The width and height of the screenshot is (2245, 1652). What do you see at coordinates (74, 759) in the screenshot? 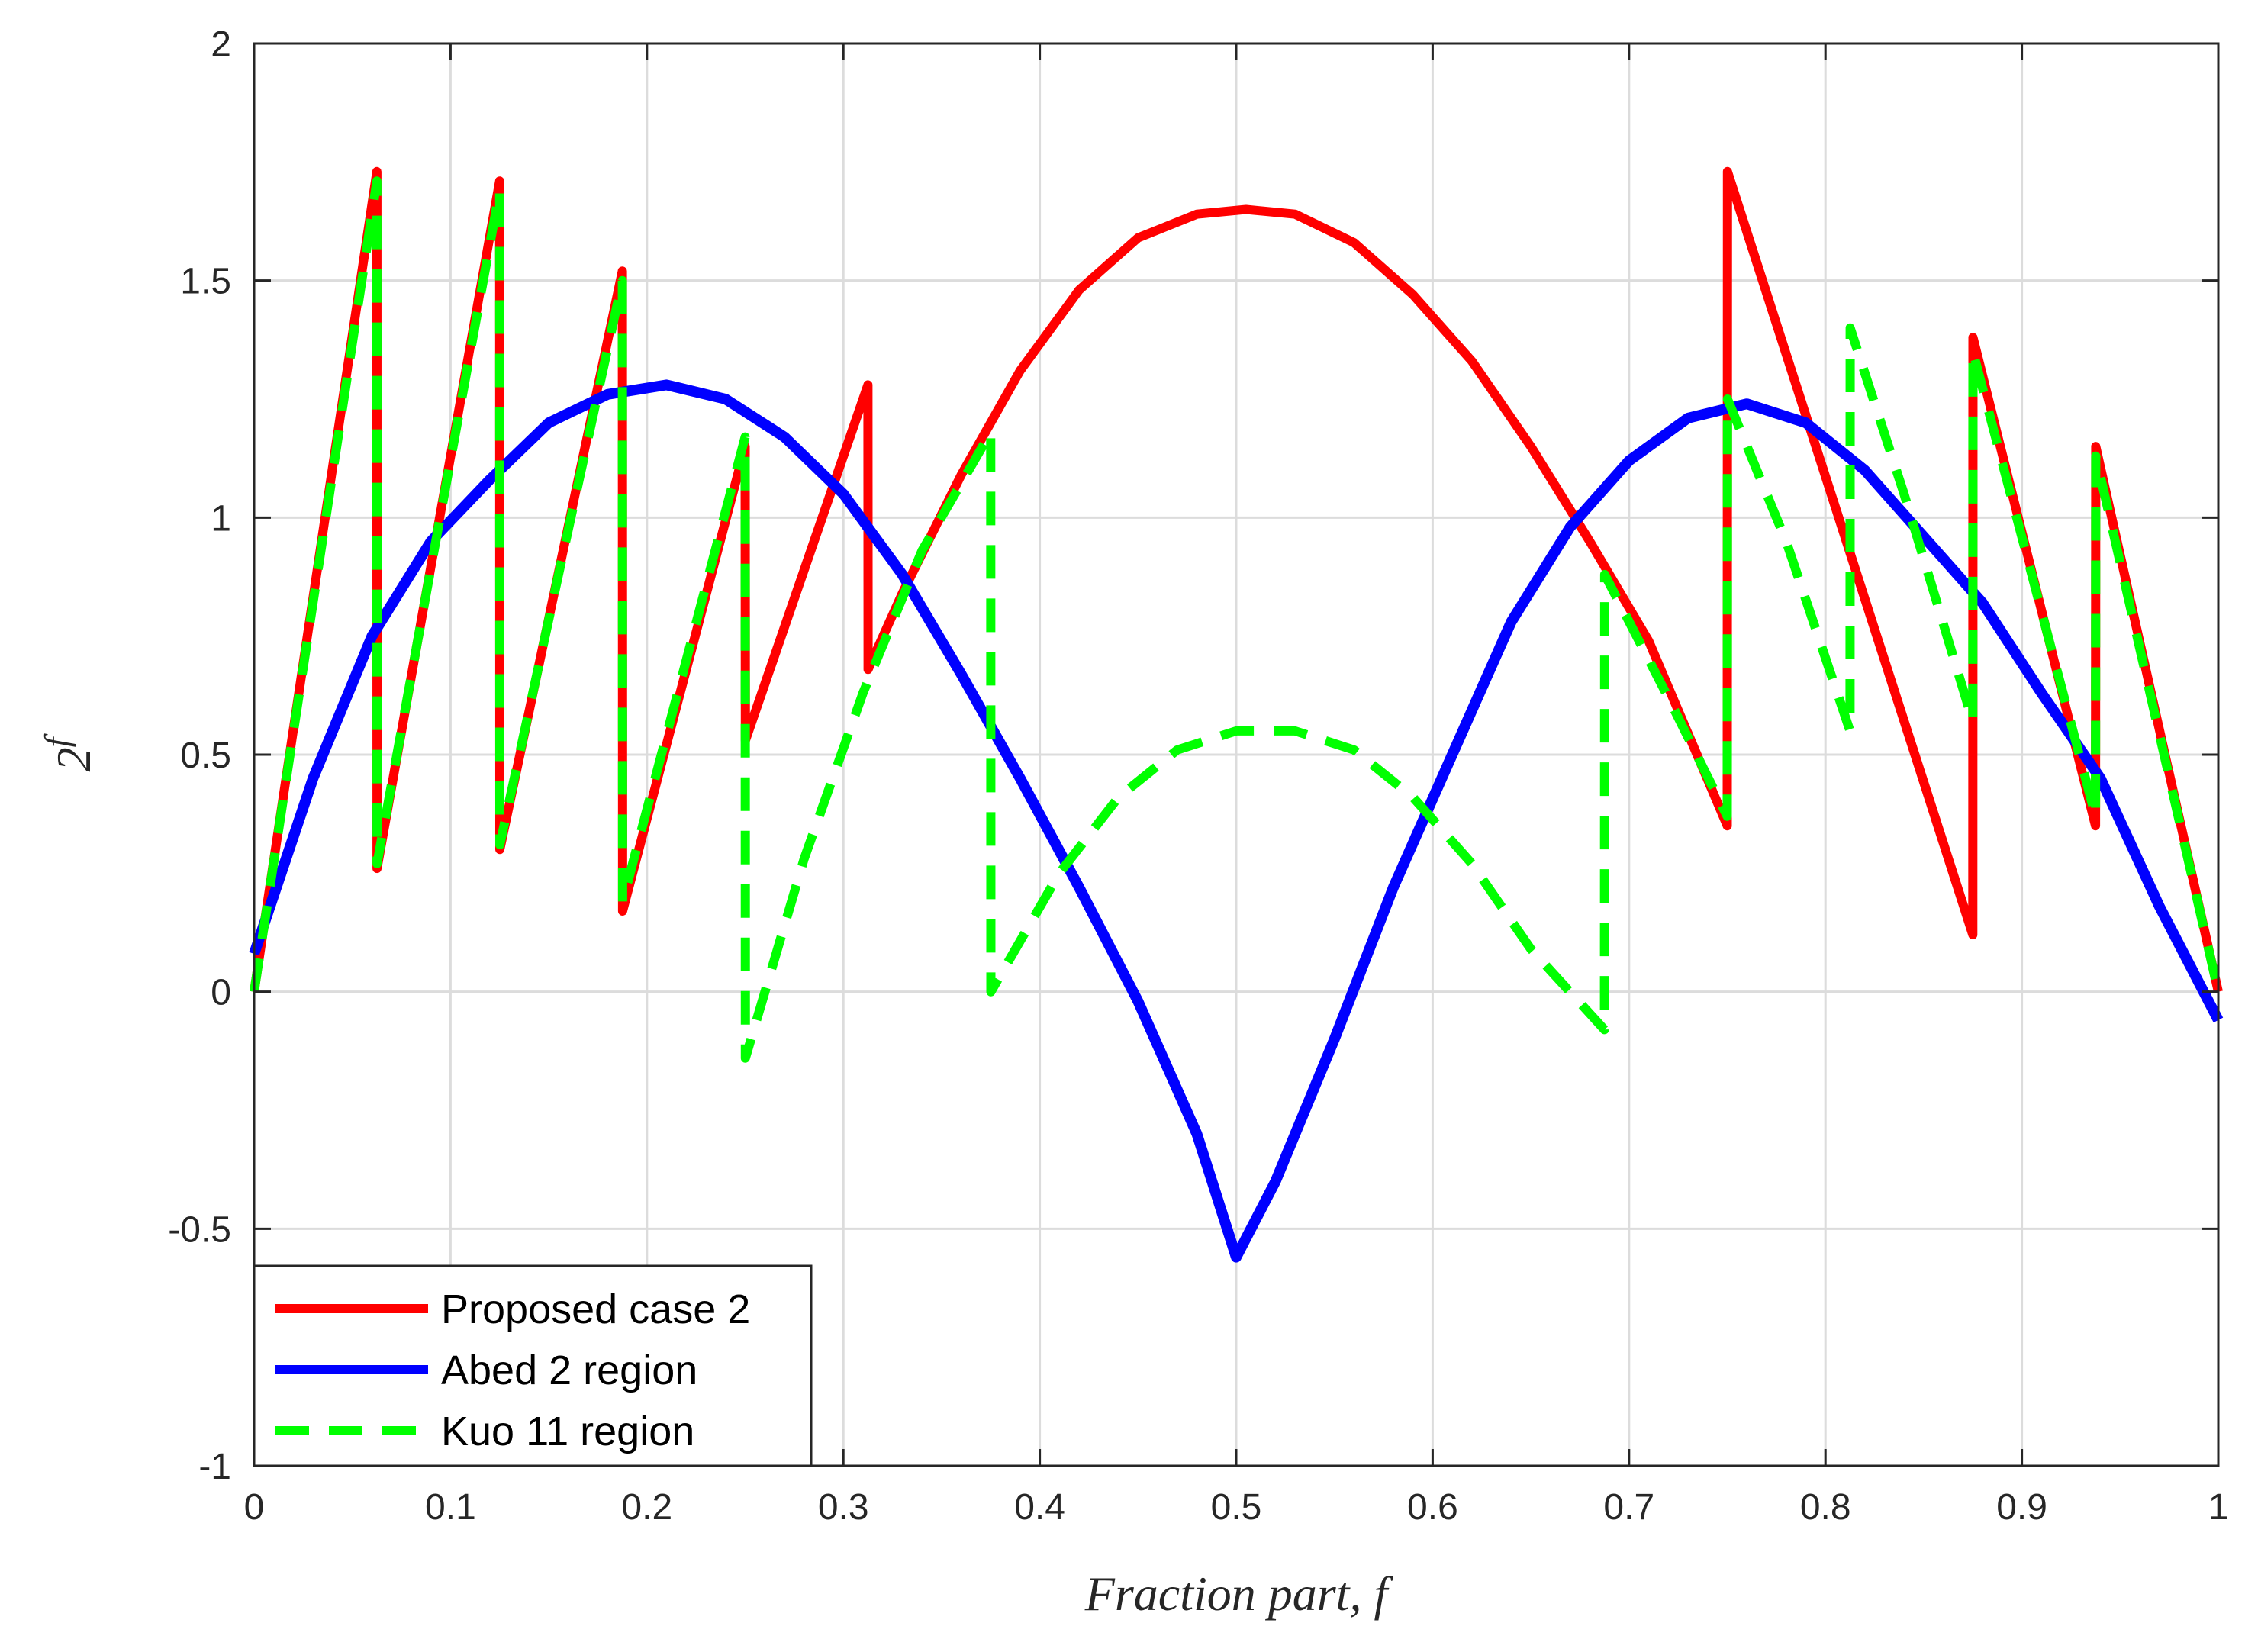
I see `y-axis-label-base: 2` at bounding box center [74, 759].